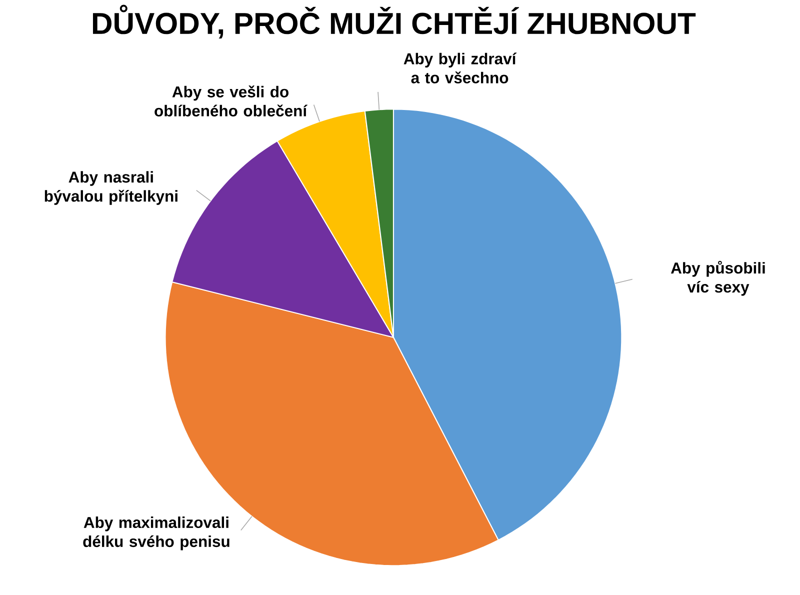 The height and width of the screenshot is (595, 800). I want to click on slice-label: Aby nasrali bývalou přítelkyni, so click(111, 188).